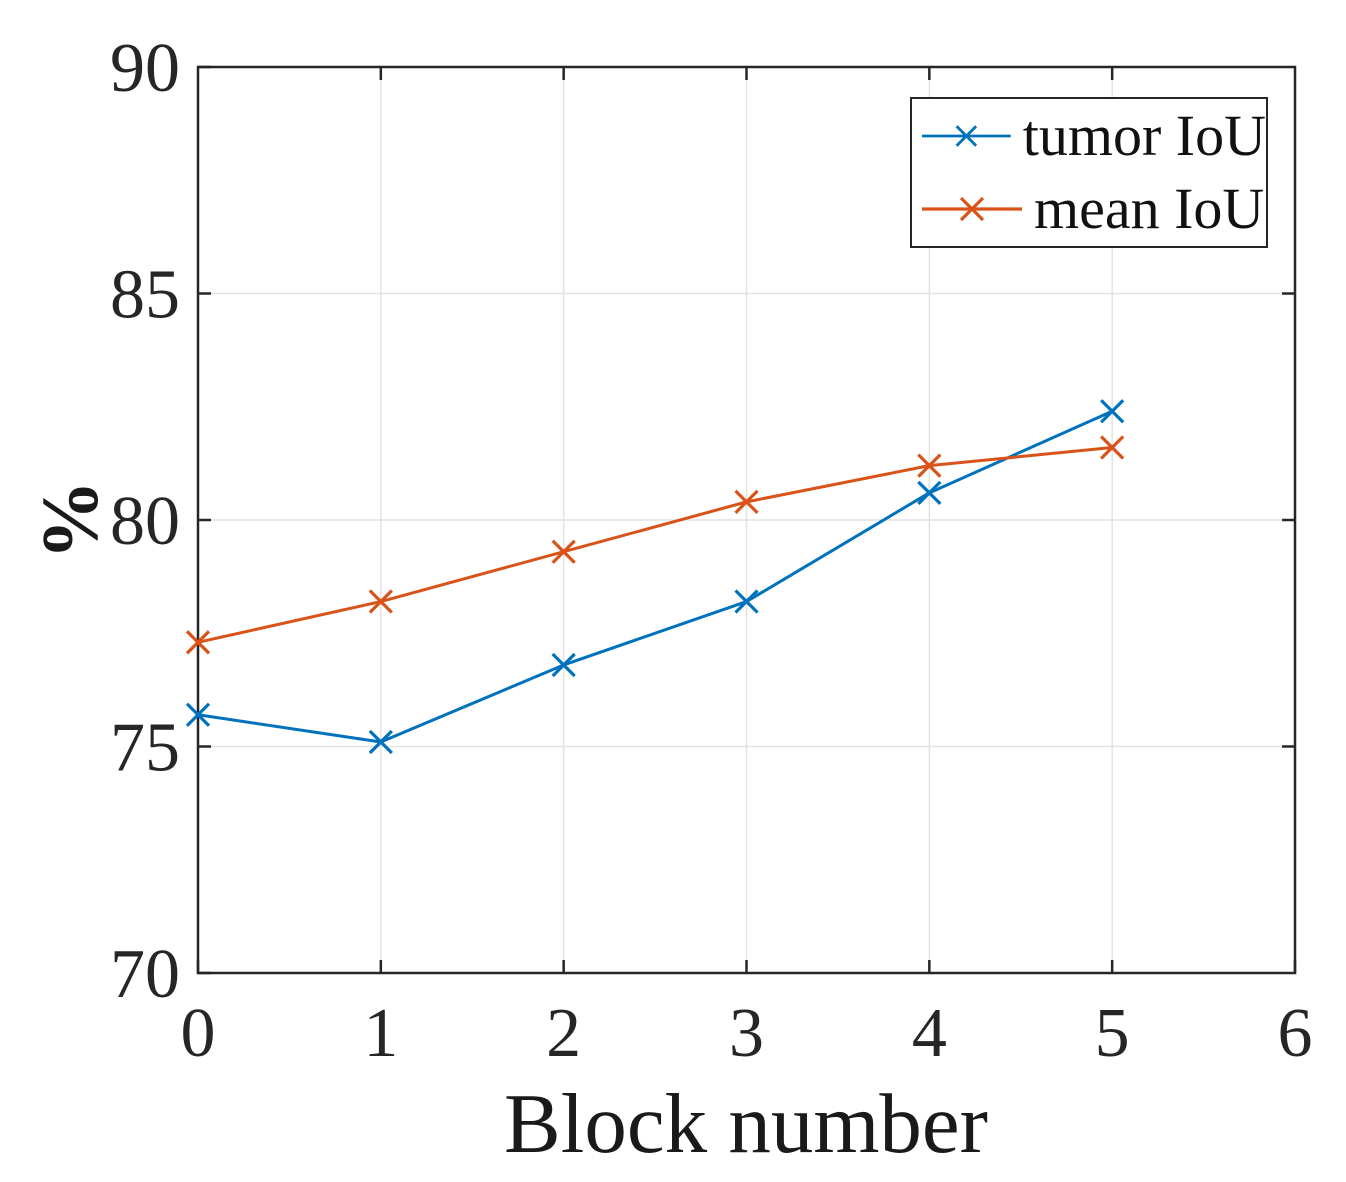 Image resolution: width=1346 pixels, height=1182 pixels. I want to click on y-tick-label: 85, so click(145, 295).